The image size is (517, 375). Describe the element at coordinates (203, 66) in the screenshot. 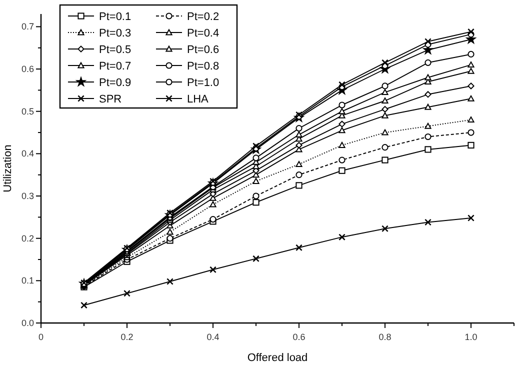

I see `legend-label: Pt=0.8` at that location.